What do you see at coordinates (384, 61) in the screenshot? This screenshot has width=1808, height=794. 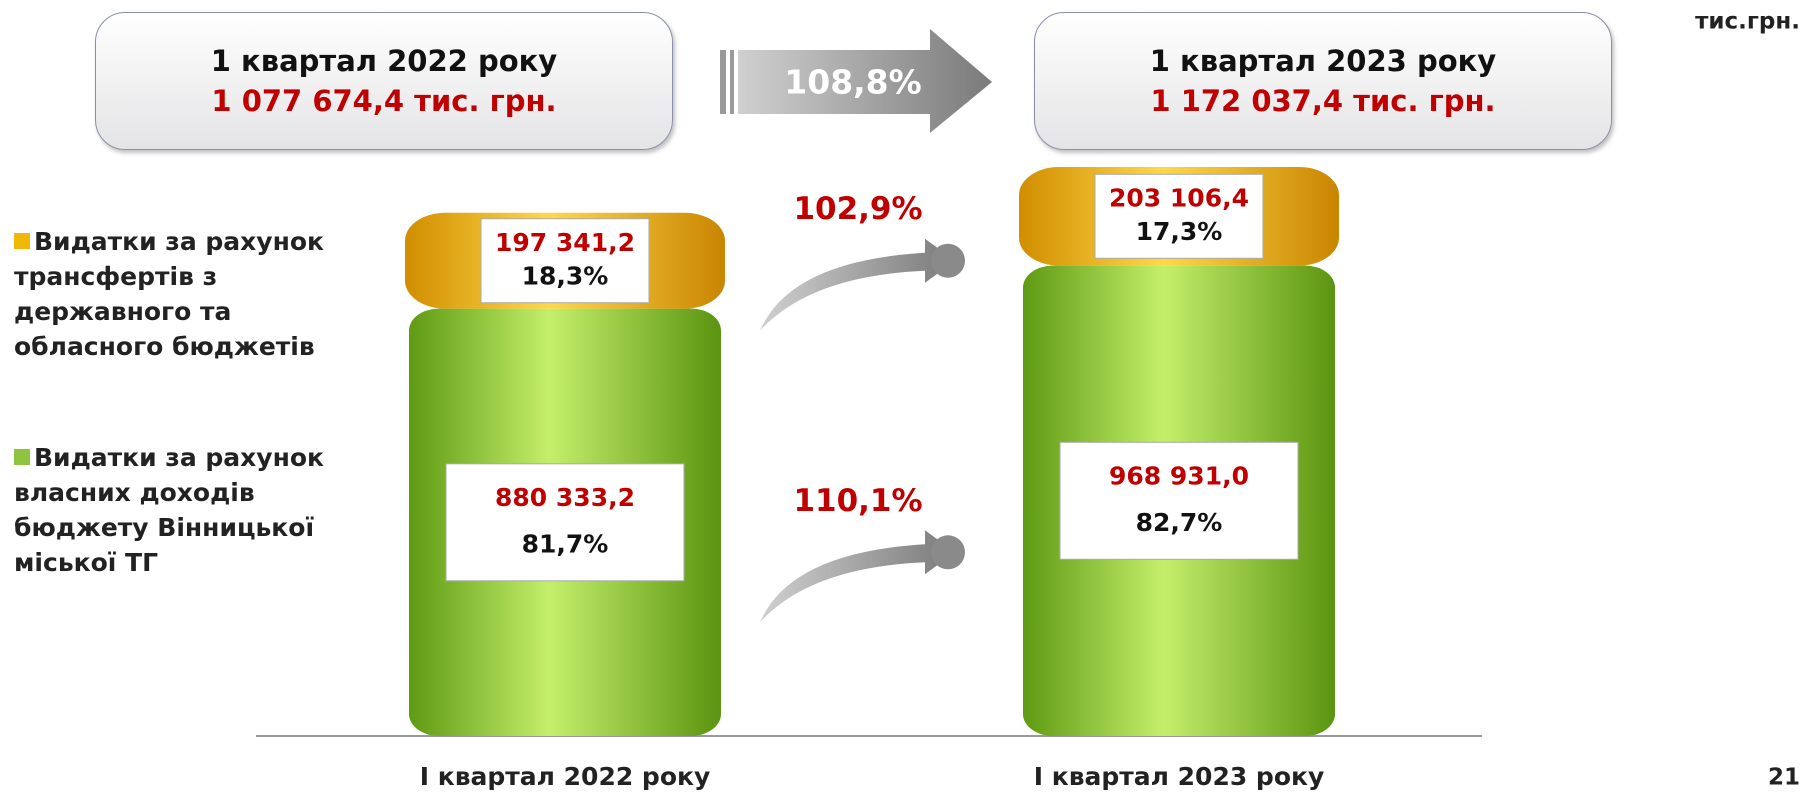 I see `header-title: 1 квартал 2022 року` at bounding box center [384, 61].